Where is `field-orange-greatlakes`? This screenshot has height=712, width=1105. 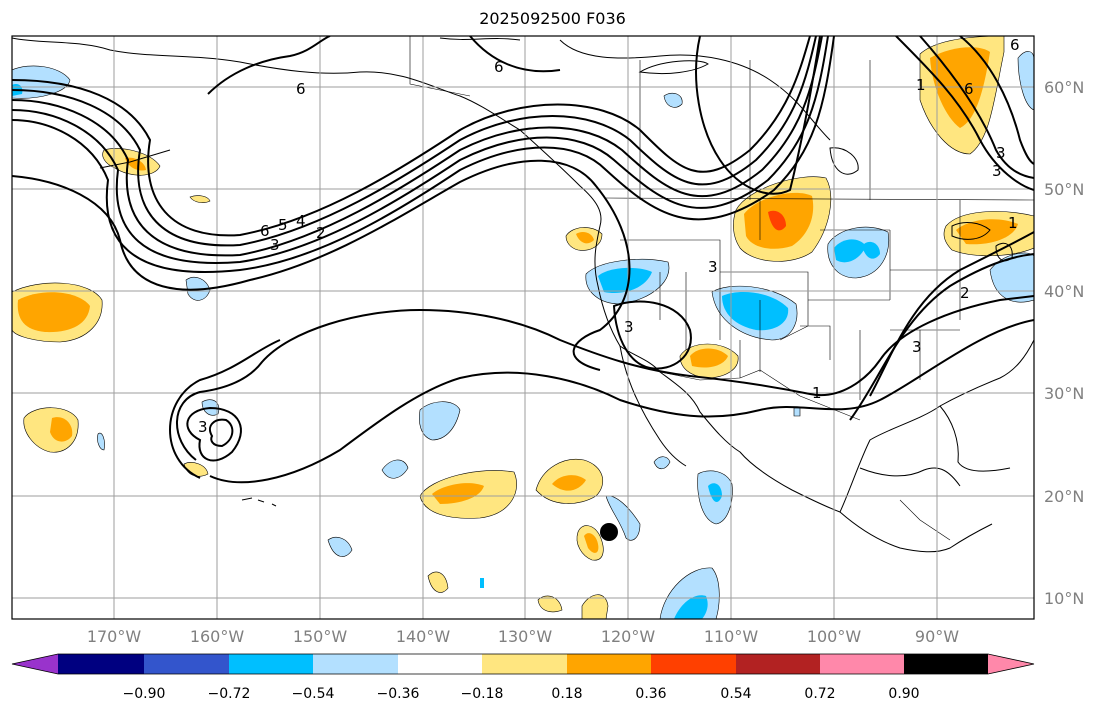 field-orange-greatlakes is located at coordinates (987, 232).